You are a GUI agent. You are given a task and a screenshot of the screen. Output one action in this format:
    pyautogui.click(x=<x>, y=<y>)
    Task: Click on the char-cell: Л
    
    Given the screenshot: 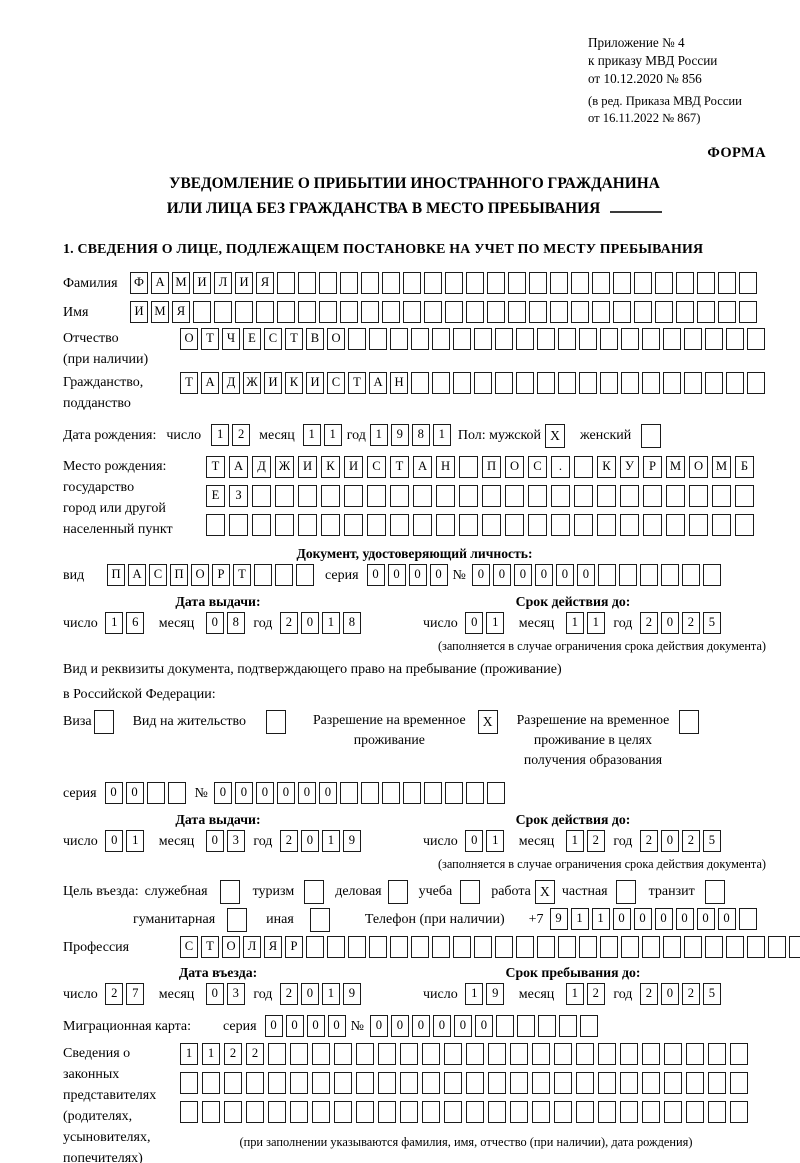 What is the action you would take?
    pyautogui.click(x=252, y=946)
    